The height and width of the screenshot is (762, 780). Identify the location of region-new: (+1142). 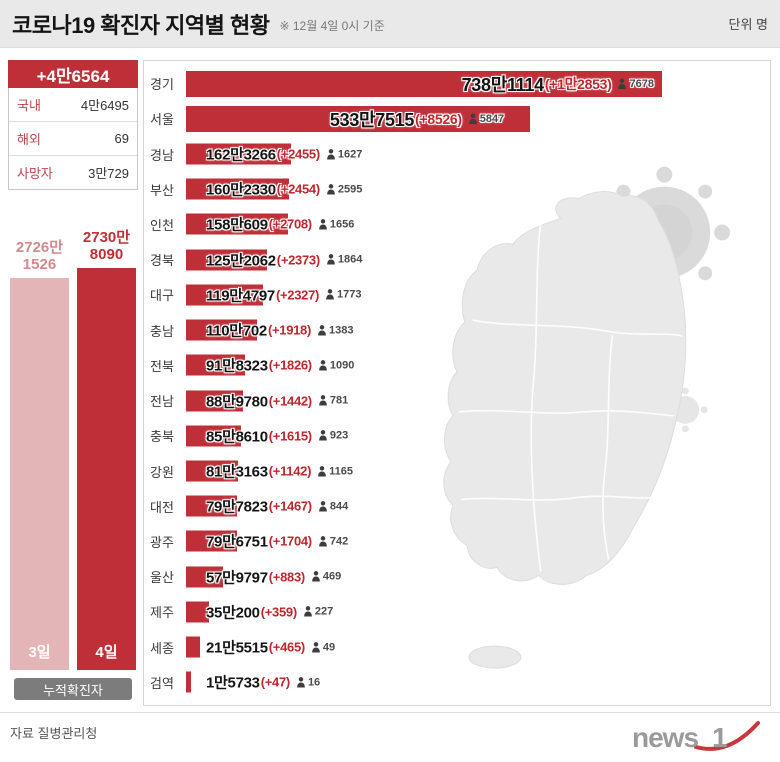
(290, 471).